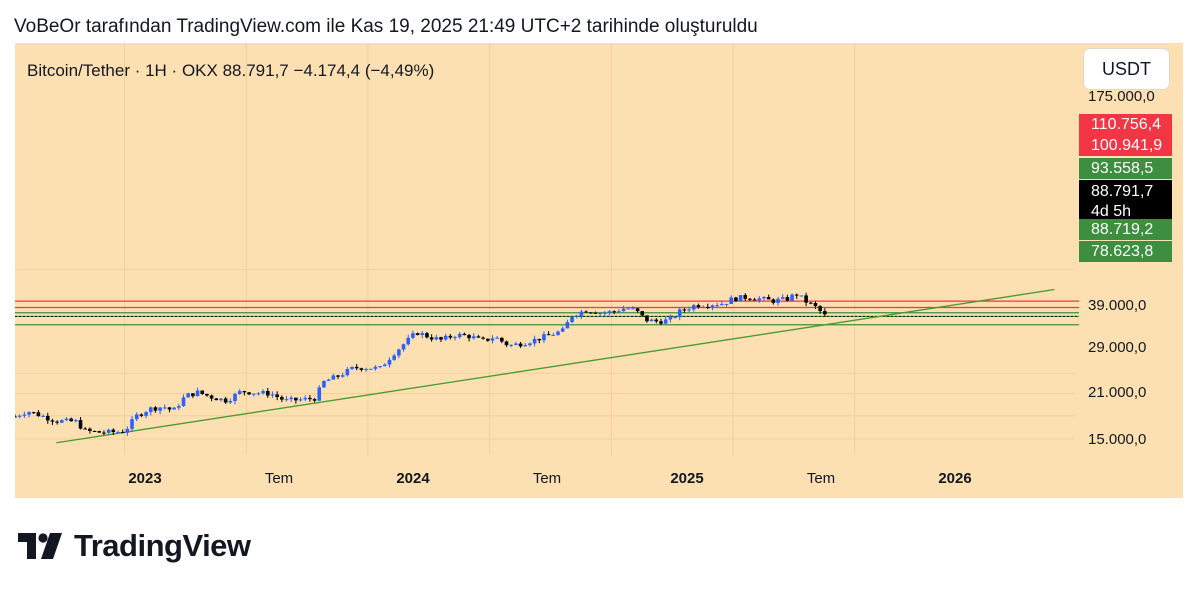 This screenshot has width=1199, height=592. I want to click on current-price-countdown: 4d 5h, so click(1111, 211).